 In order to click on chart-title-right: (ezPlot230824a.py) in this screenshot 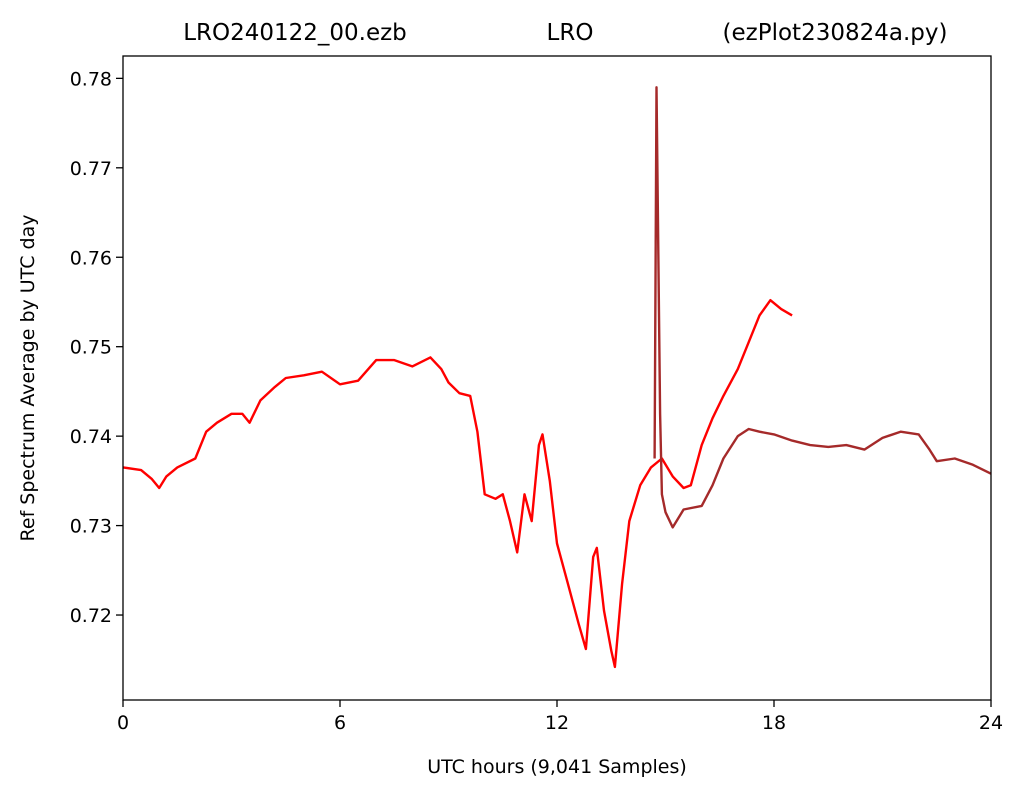, I will do `click(835, 33)`.